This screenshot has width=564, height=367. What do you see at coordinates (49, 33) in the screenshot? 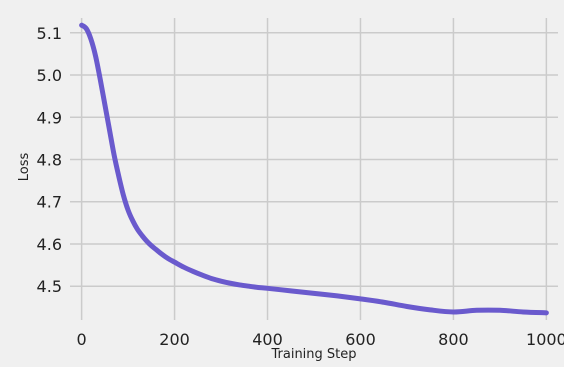
I see `y-tick-label: 5.1` at bounding box center [49, 33].